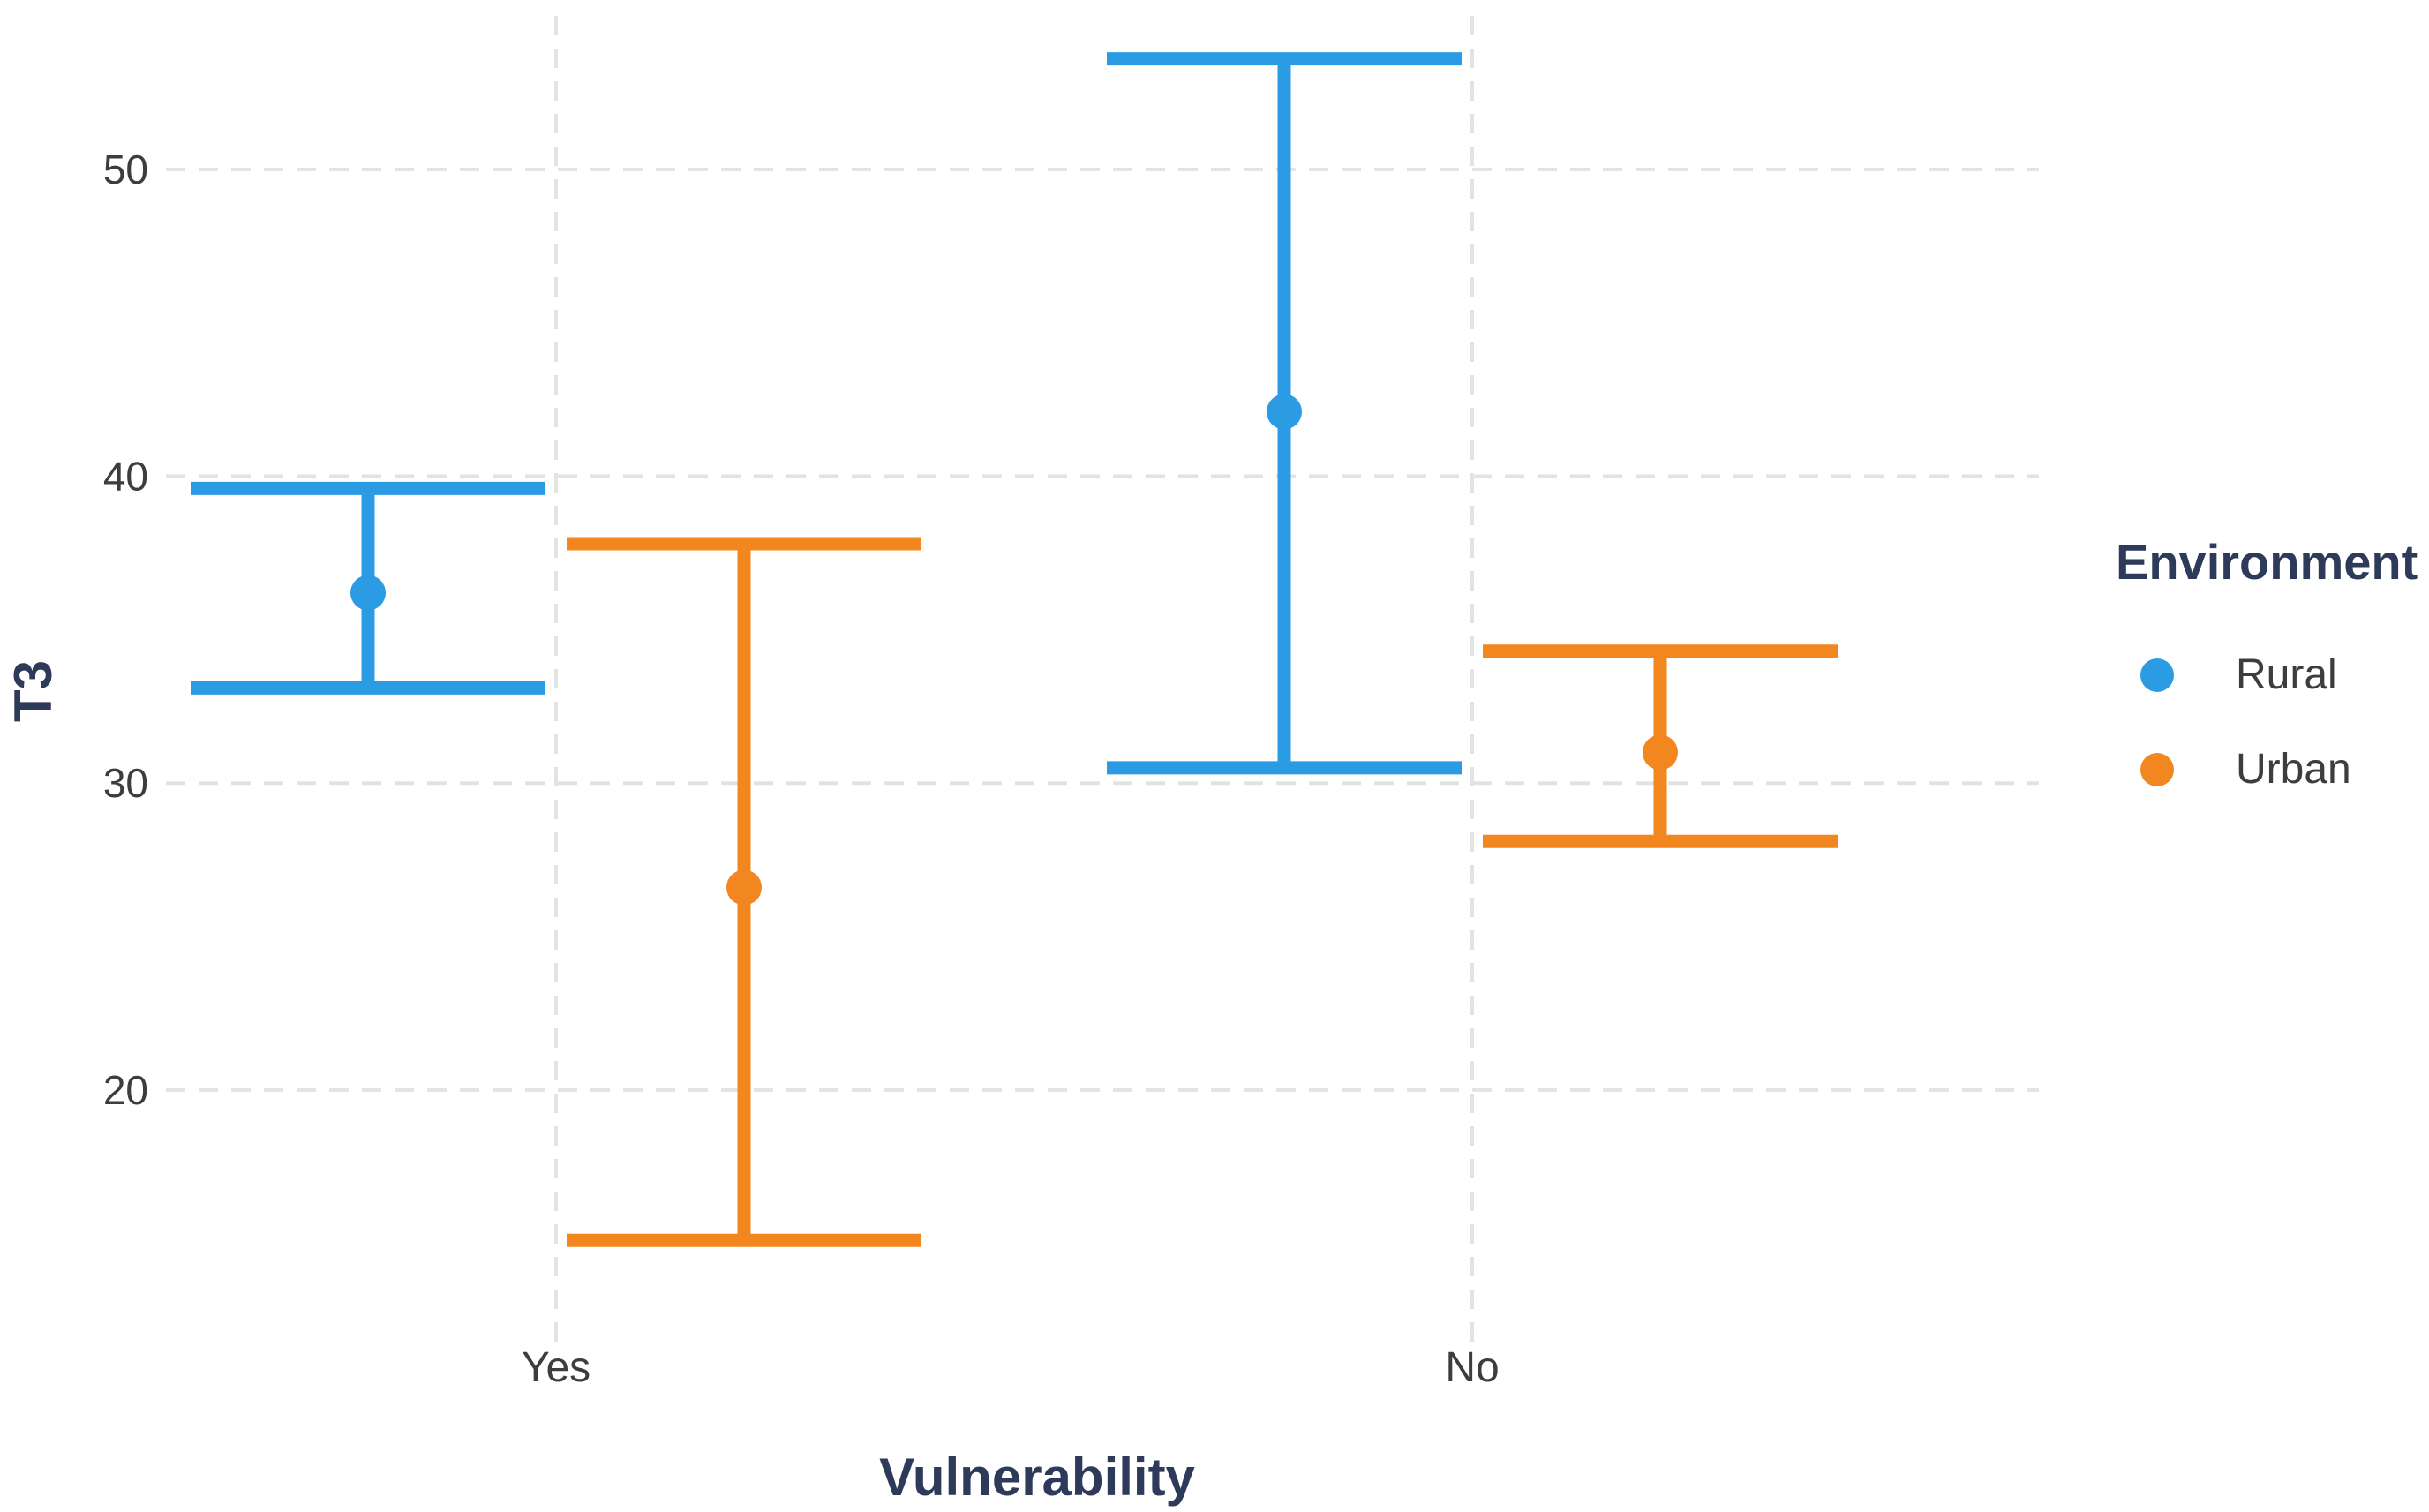 Image resolution: width=2429 pixels, height=1512 pixels. I want to click on y-tick-50: 50, so click(126, 169).